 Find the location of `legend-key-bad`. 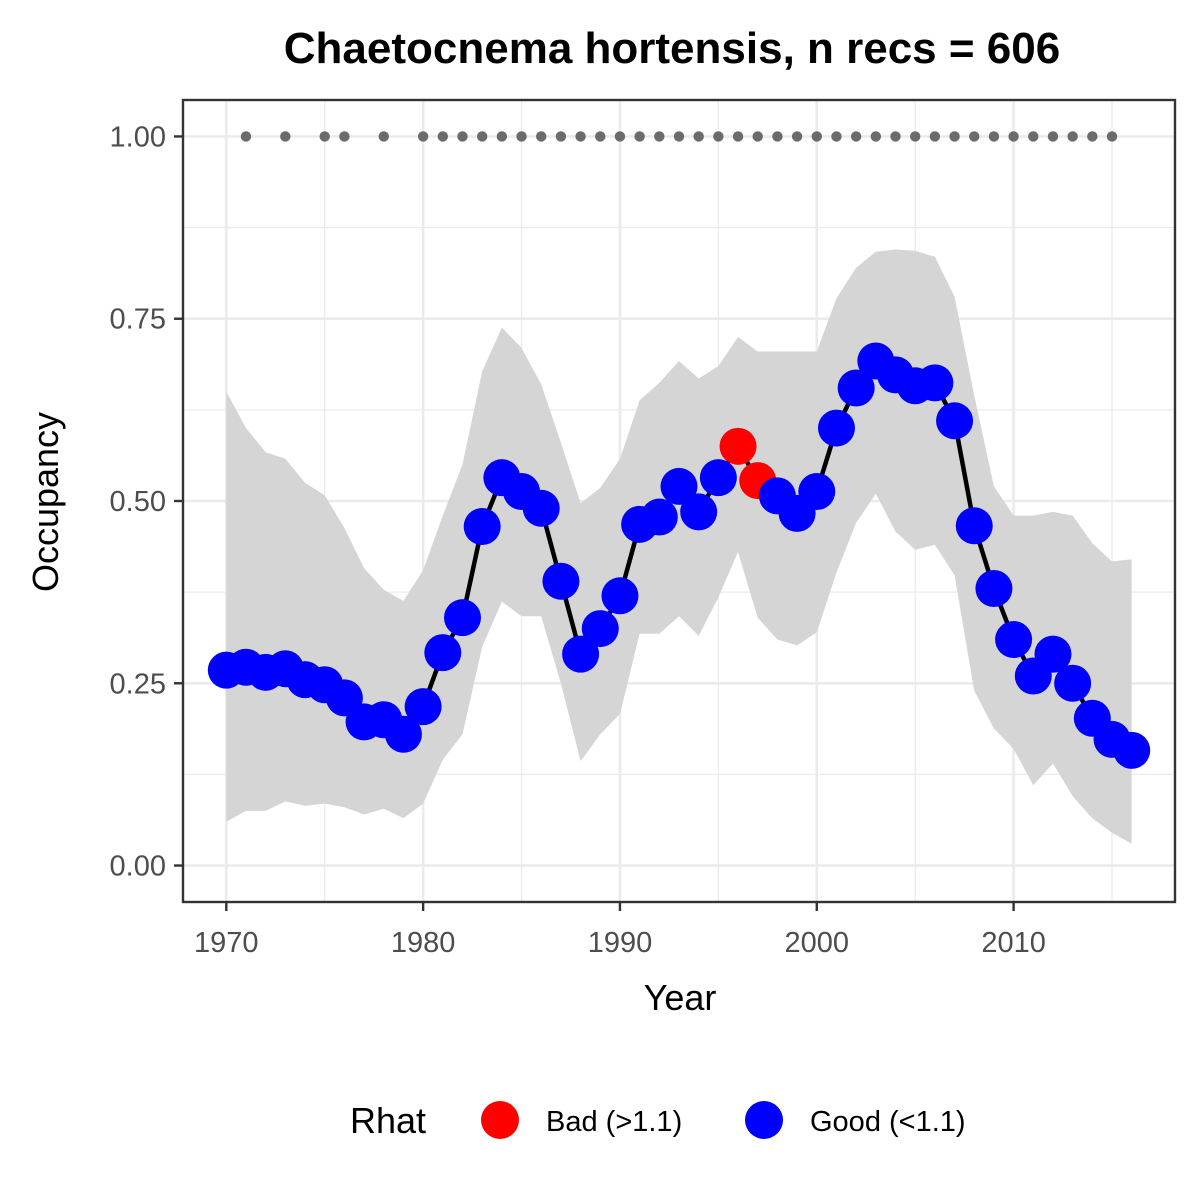

legend-key-bad is located at coordinates (500, 1120).